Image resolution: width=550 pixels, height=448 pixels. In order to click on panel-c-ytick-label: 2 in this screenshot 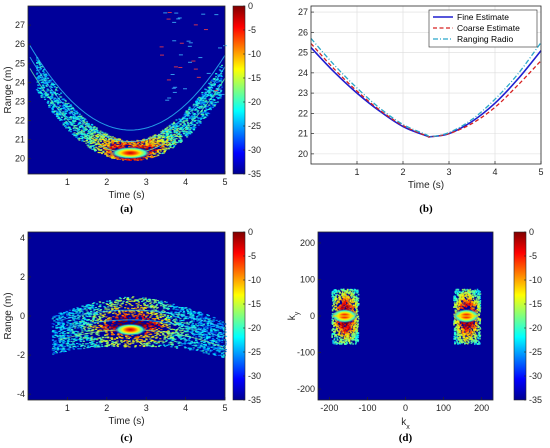, I will do `click(22, 277)`.